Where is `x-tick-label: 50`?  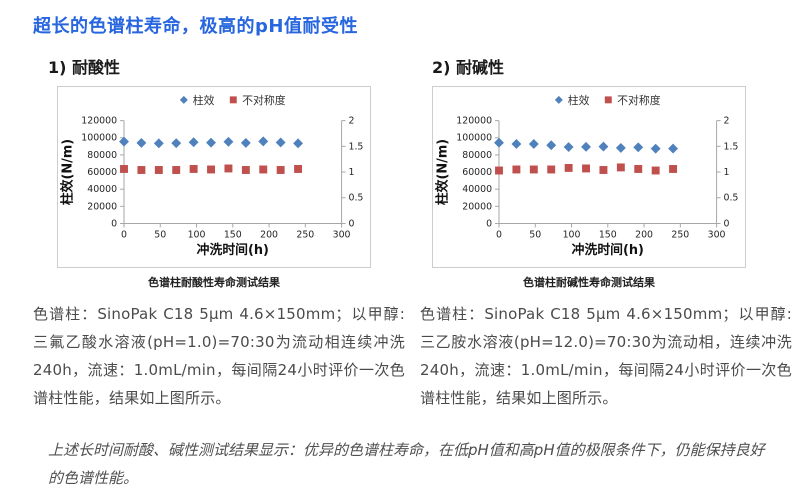
x-tick-label: 50 is located at coordinates (160, 234).